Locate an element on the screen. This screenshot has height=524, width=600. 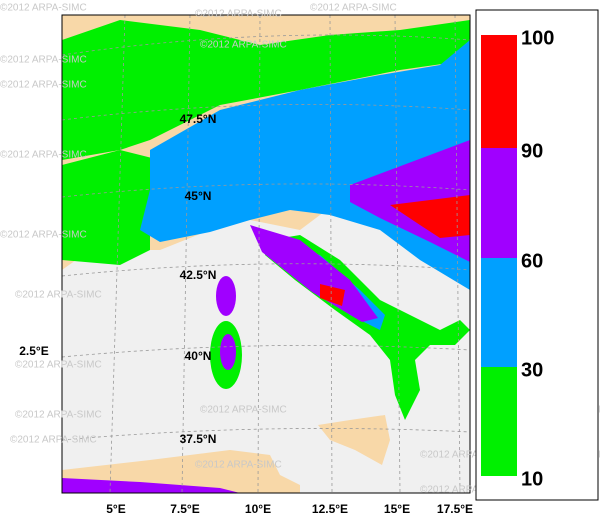
lat-label: 45°N is located at coordinates (198, 196).